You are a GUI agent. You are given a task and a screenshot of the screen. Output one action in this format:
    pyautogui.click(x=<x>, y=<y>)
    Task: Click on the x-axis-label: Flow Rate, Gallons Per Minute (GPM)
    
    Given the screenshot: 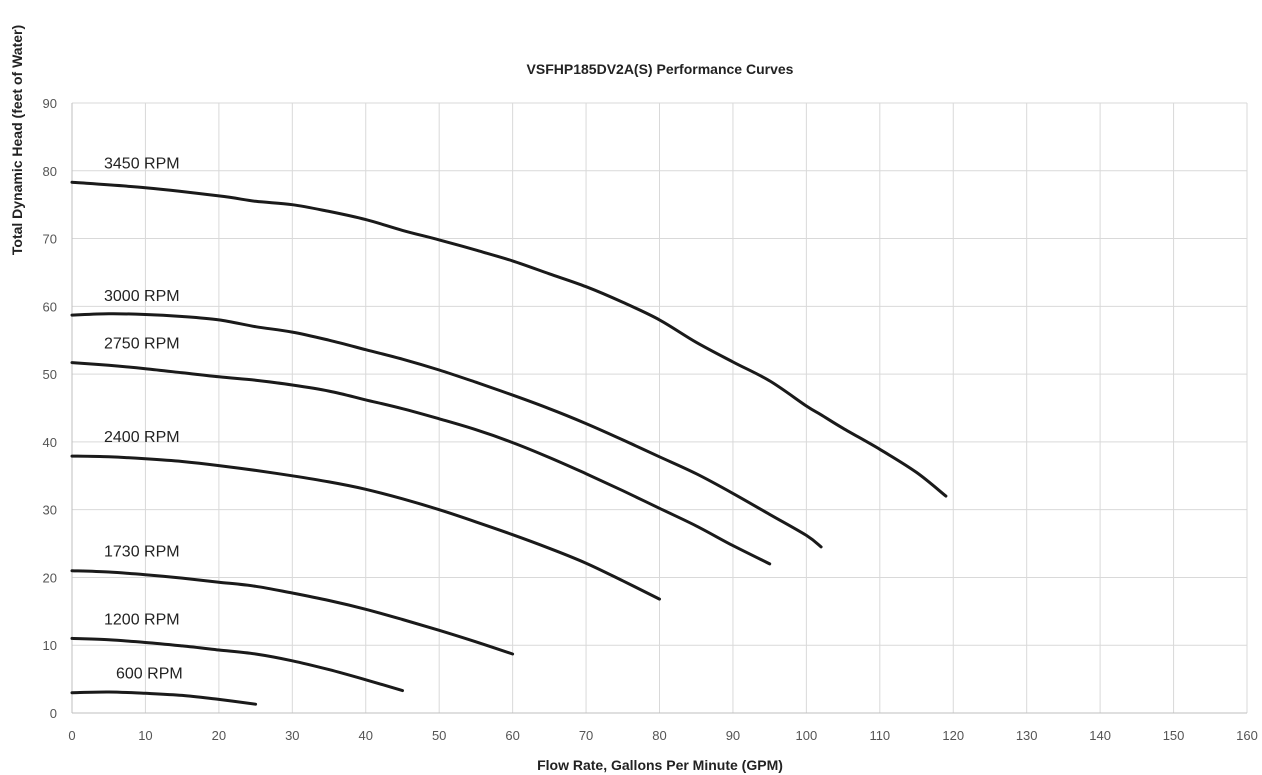 What is the action you would take?
    pyautogui.click(x=660, y=765)
    